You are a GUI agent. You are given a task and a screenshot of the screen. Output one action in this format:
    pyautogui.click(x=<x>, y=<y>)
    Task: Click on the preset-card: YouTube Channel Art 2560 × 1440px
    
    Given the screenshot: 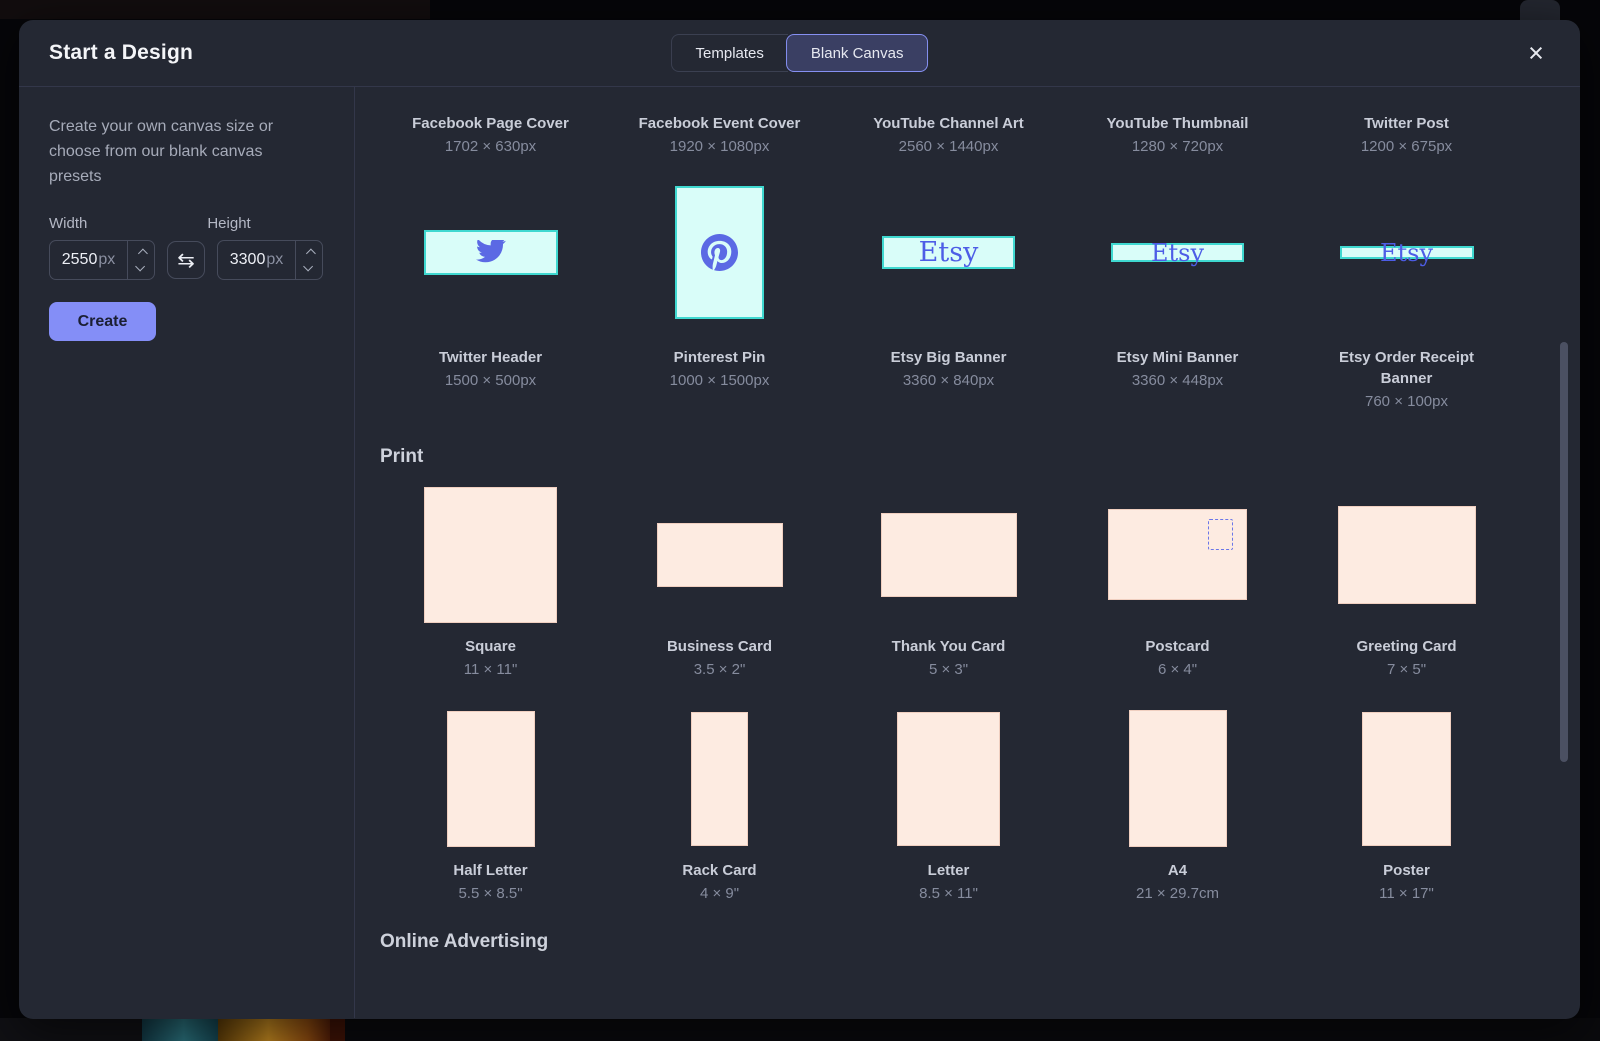 What is the action you would take?
    pyautogui.click(x=948, y=136)
    